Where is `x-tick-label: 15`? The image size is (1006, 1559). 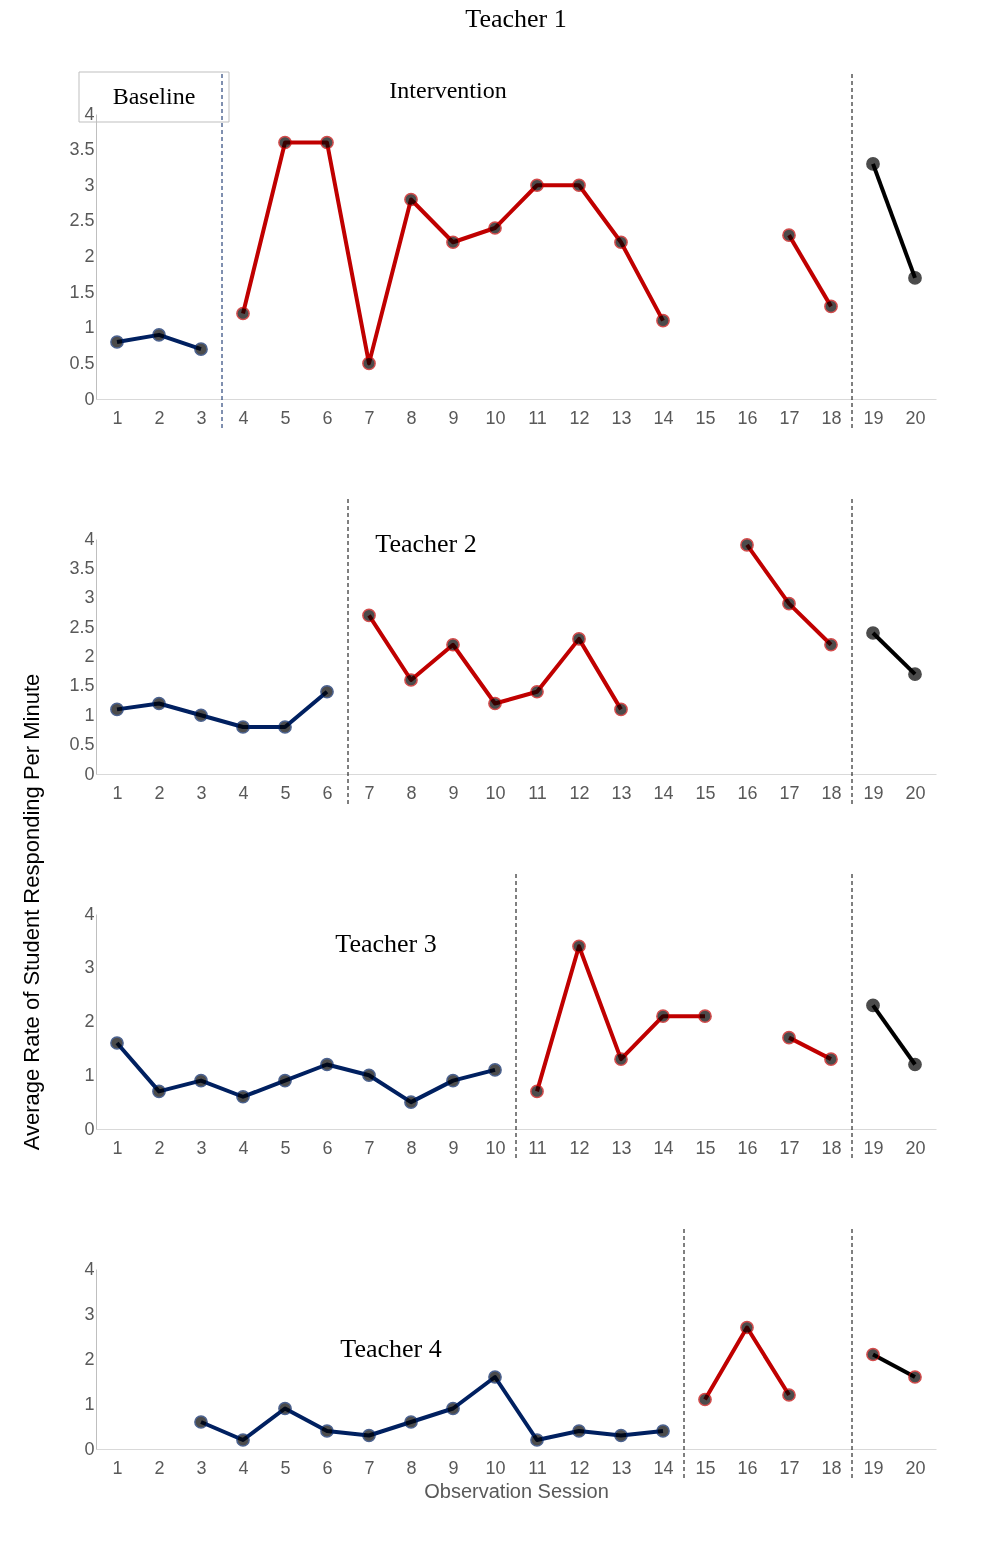 x-tick-label: 15 is located at coordinates (705, 1147).